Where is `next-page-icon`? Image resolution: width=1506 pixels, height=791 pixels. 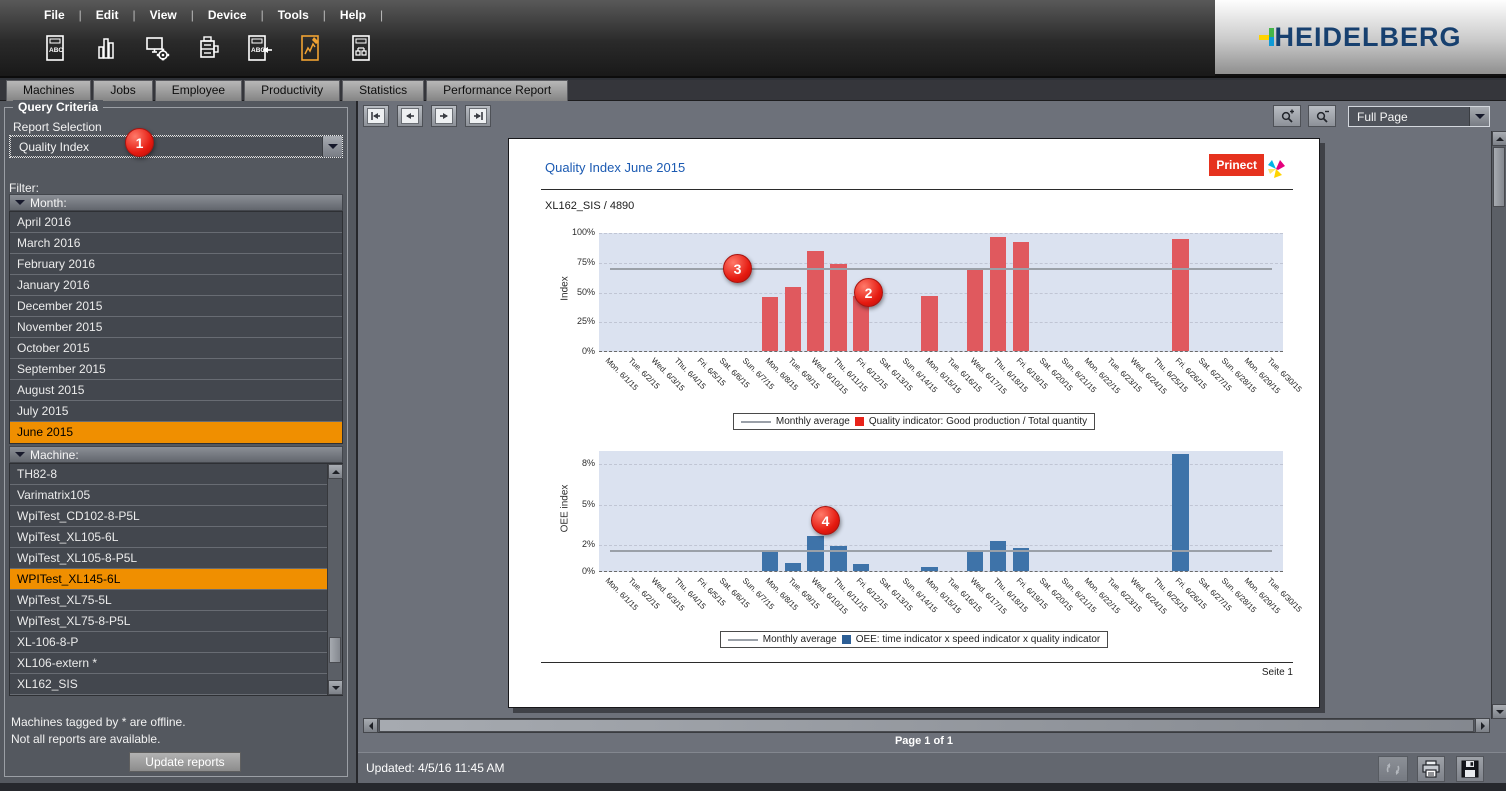
next-page-icon is located at coordinates (444, 116).